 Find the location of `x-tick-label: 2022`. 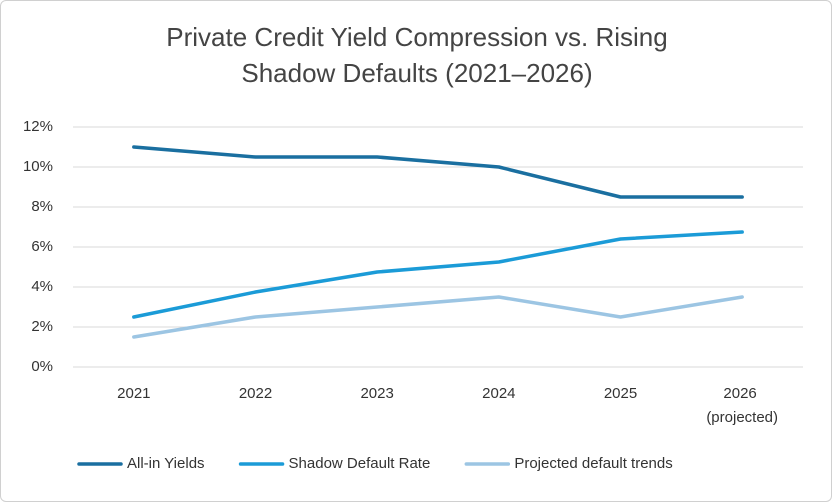

x-tick-label: 2022 is located at coordinates (255, 393).